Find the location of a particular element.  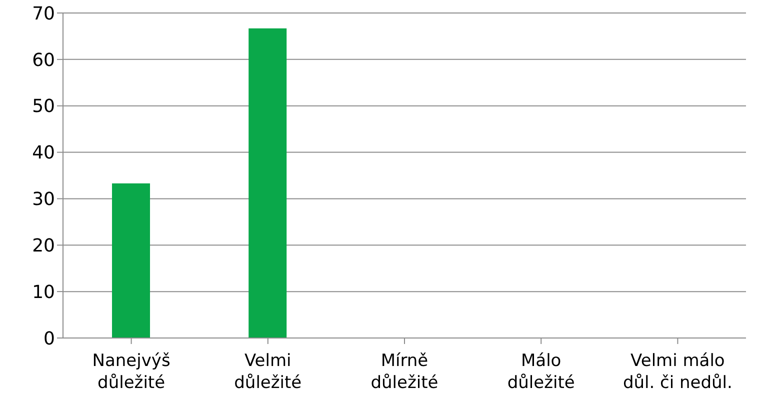

y-tick-label: 70 is located at coordinates (43, 13).